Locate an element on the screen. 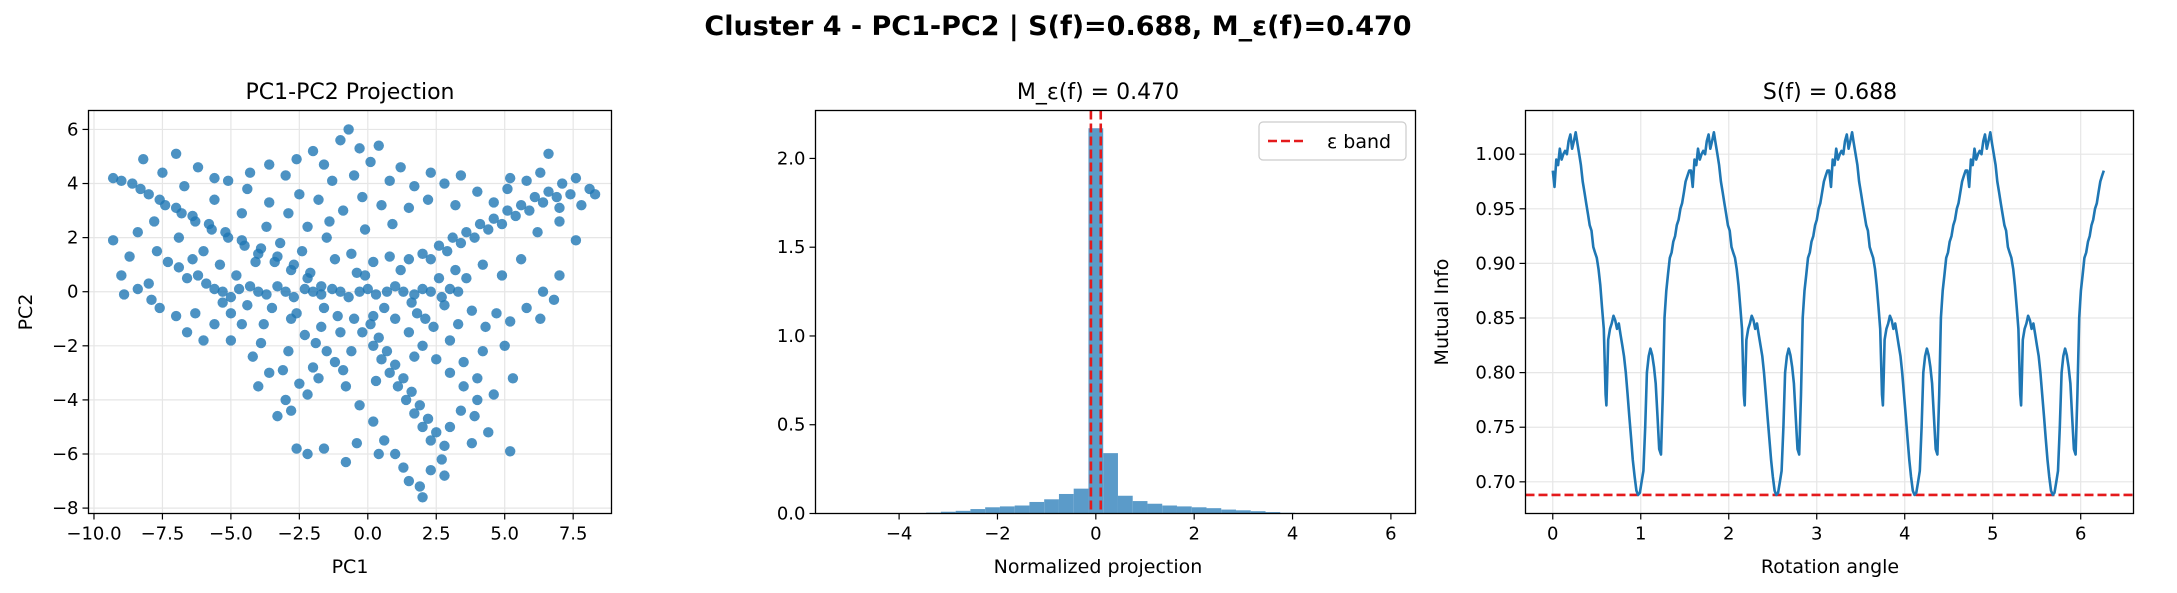  scatter-x-tick-label: 5.0 is located at coordinates (504, 534).